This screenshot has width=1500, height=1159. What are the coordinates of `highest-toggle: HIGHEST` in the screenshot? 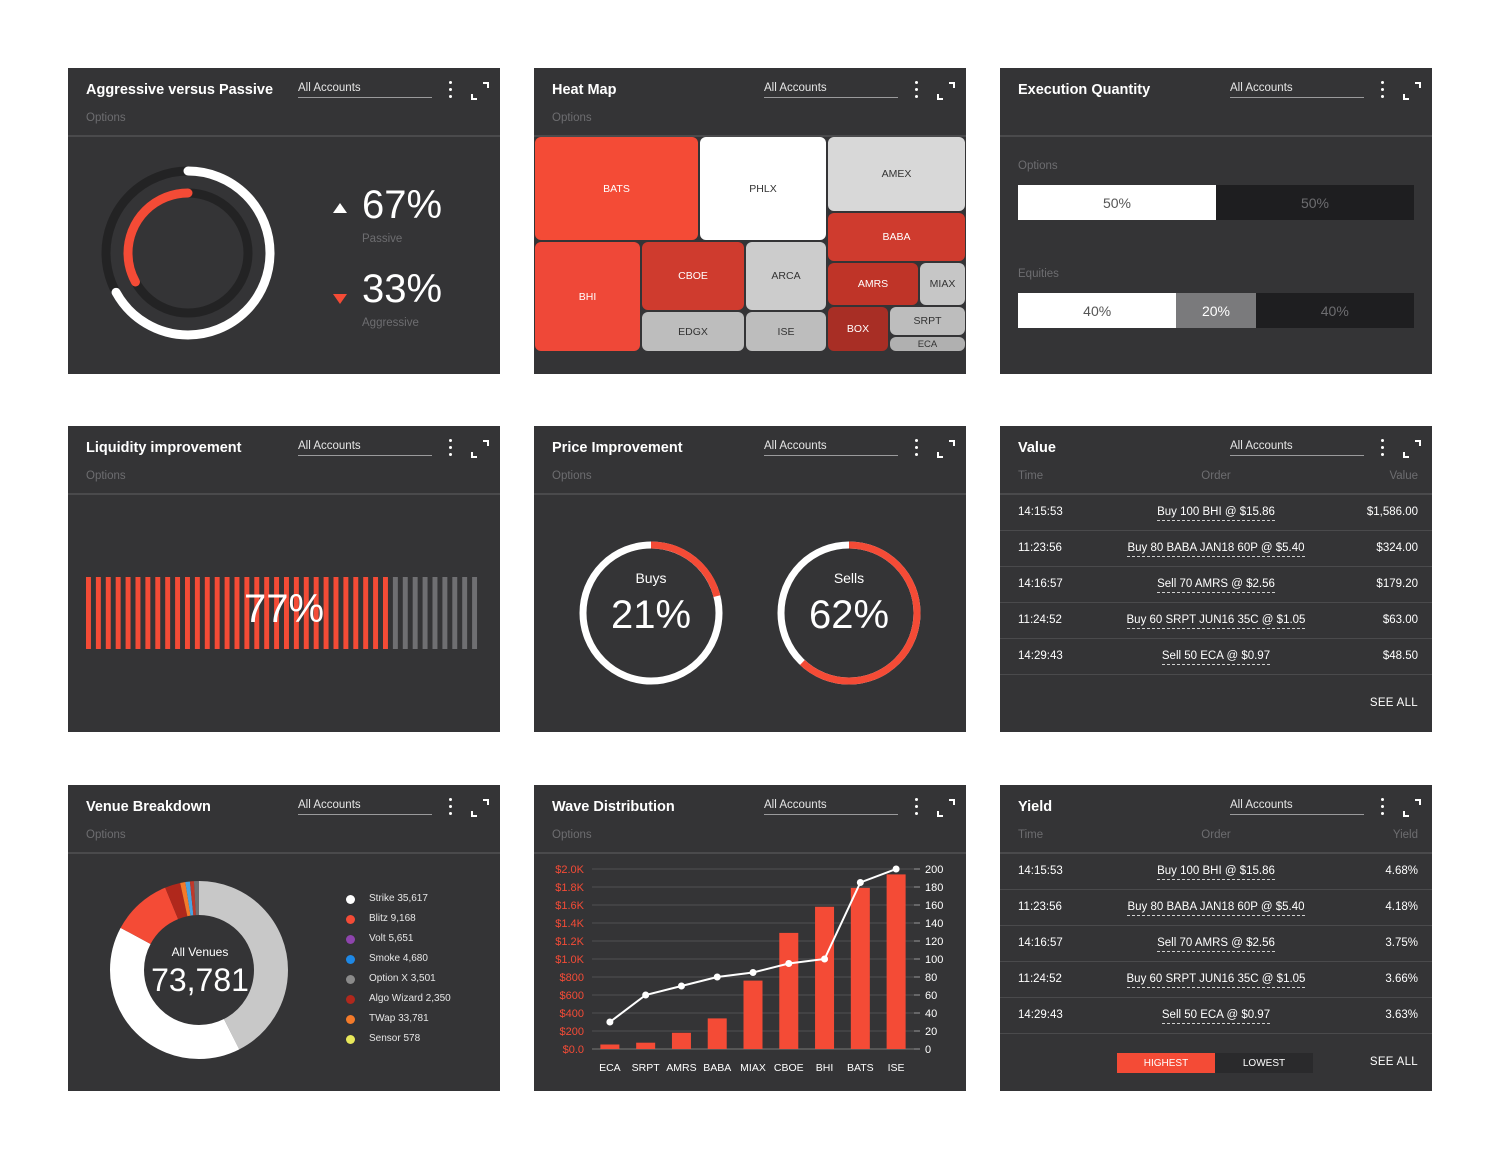 It's located at (1166, 1063).